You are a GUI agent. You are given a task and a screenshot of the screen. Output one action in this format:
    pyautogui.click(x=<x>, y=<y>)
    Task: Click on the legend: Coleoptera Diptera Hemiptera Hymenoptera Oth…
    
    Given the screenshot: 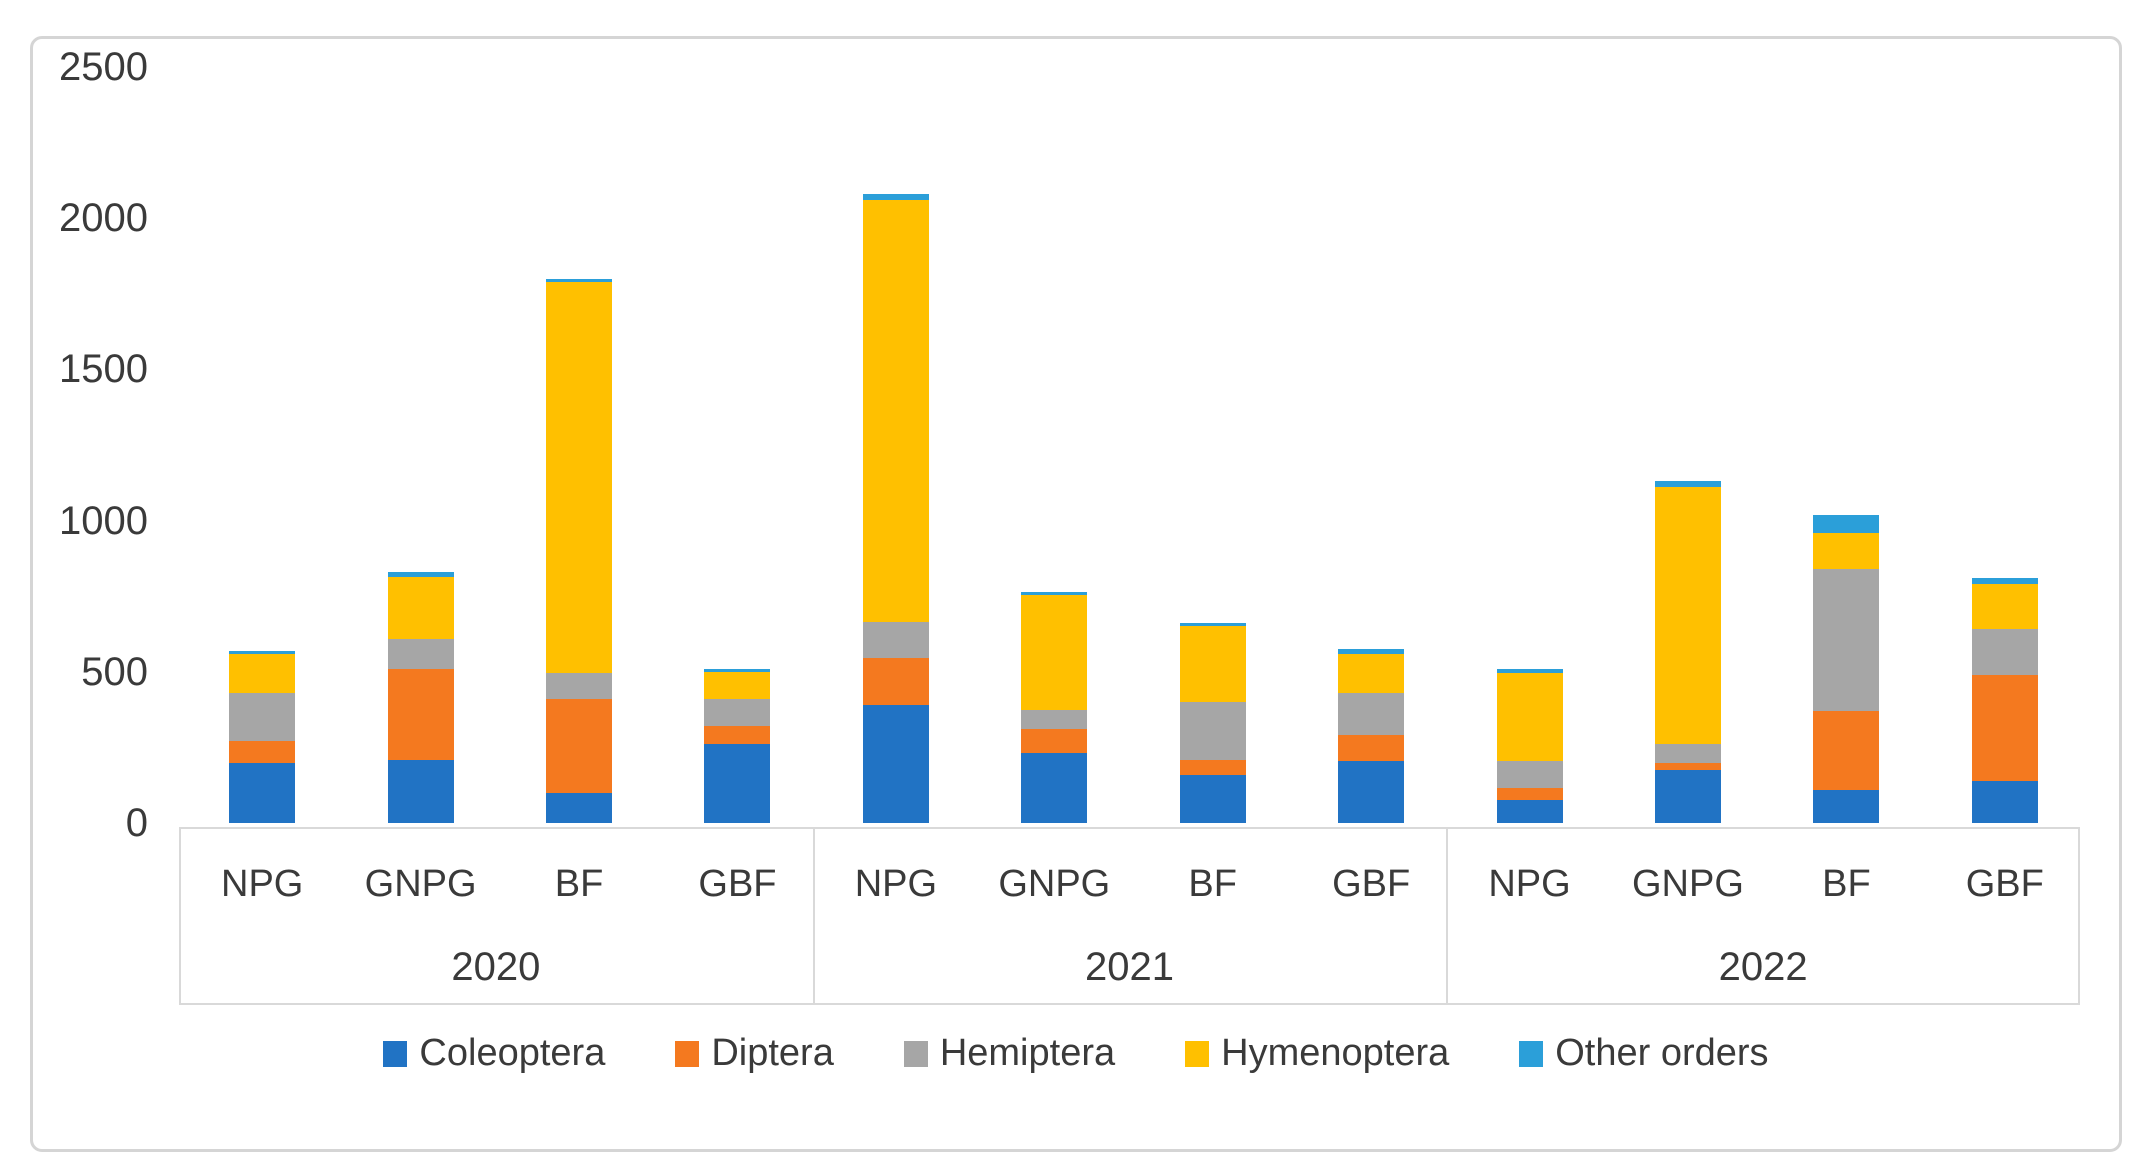 What is the action you would take?
    pyautogui.click(x=1076, y=1053)
    